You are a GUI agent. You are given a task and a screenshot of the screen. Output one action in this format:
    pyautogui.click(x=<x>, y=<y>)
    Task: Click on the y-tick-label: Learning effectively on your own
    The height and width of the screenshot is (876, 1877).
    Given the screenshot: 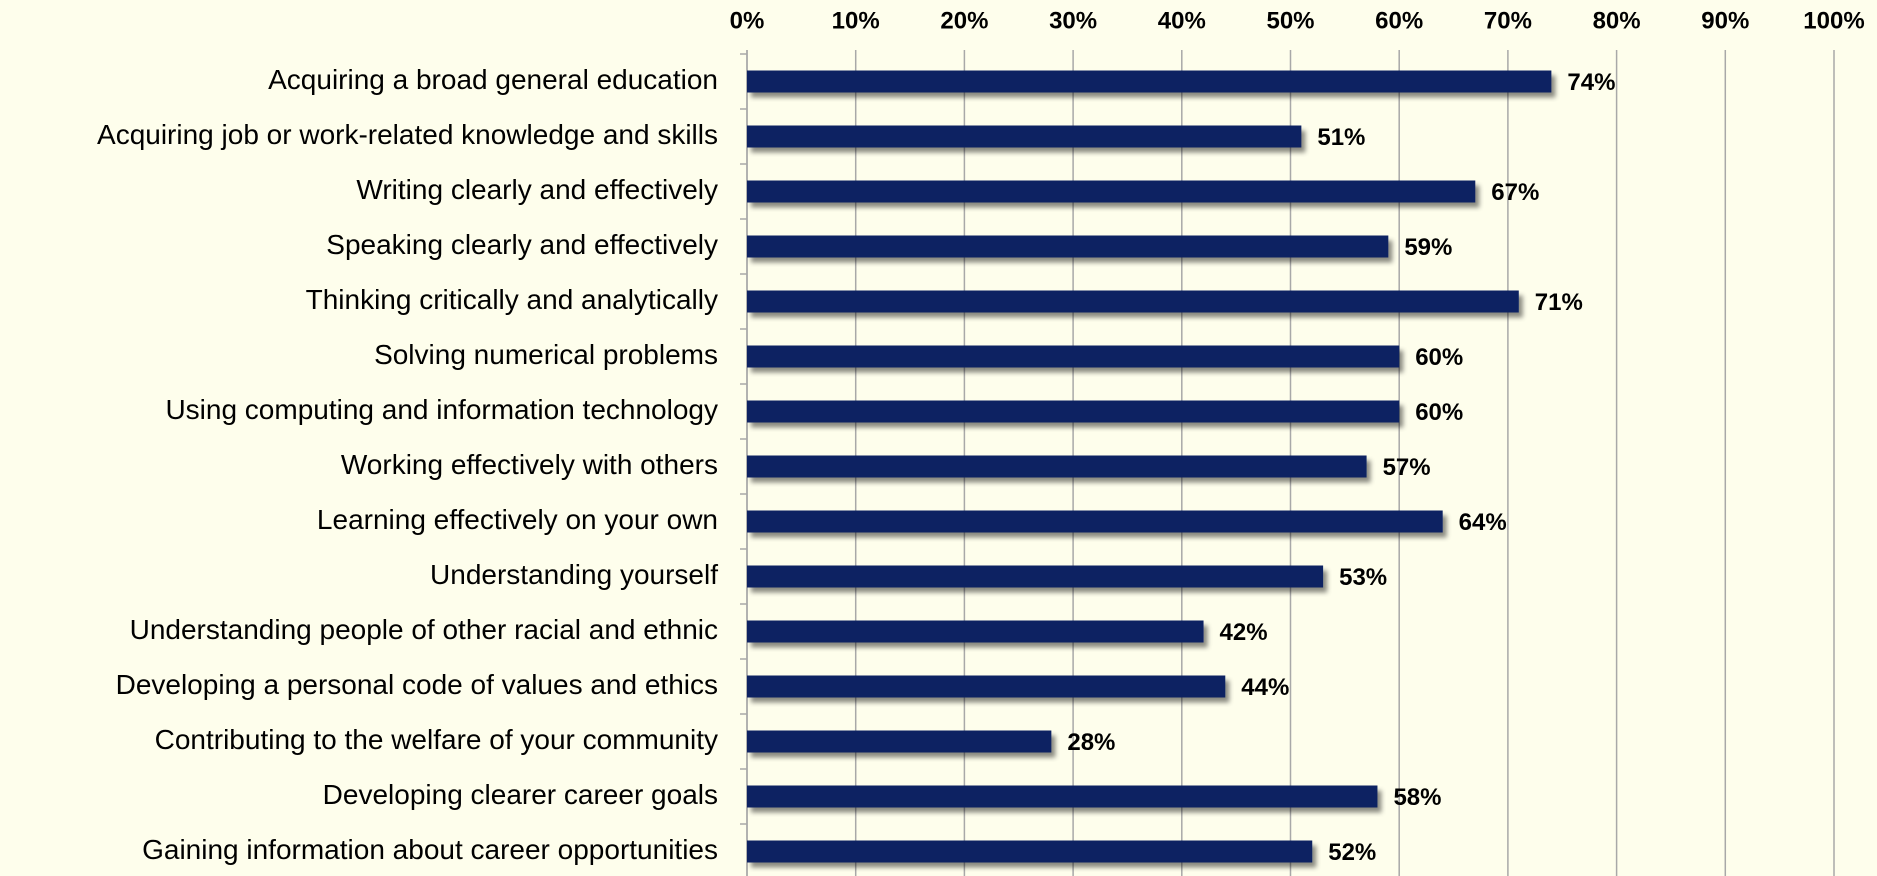 What is the action you would take?
    pyautogui.click(x=517, y=519)
    